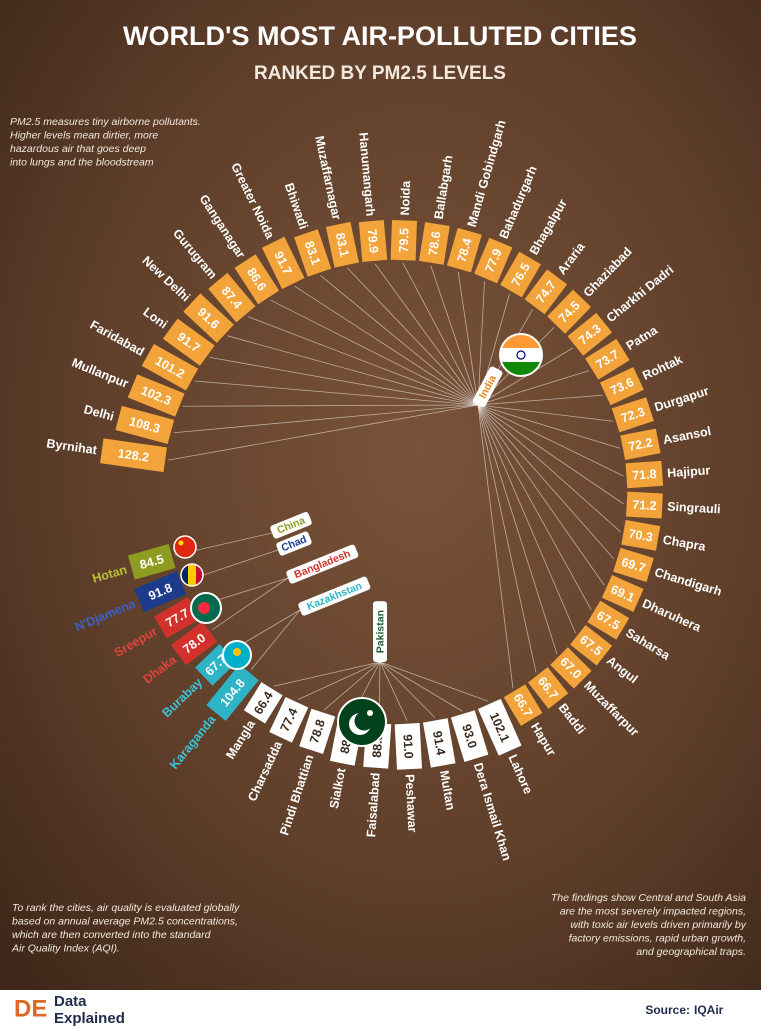  Describe the element at coordinates (82, 162) in the screenshot. I see `note-line: into lungs and the bloodstream` at that location.